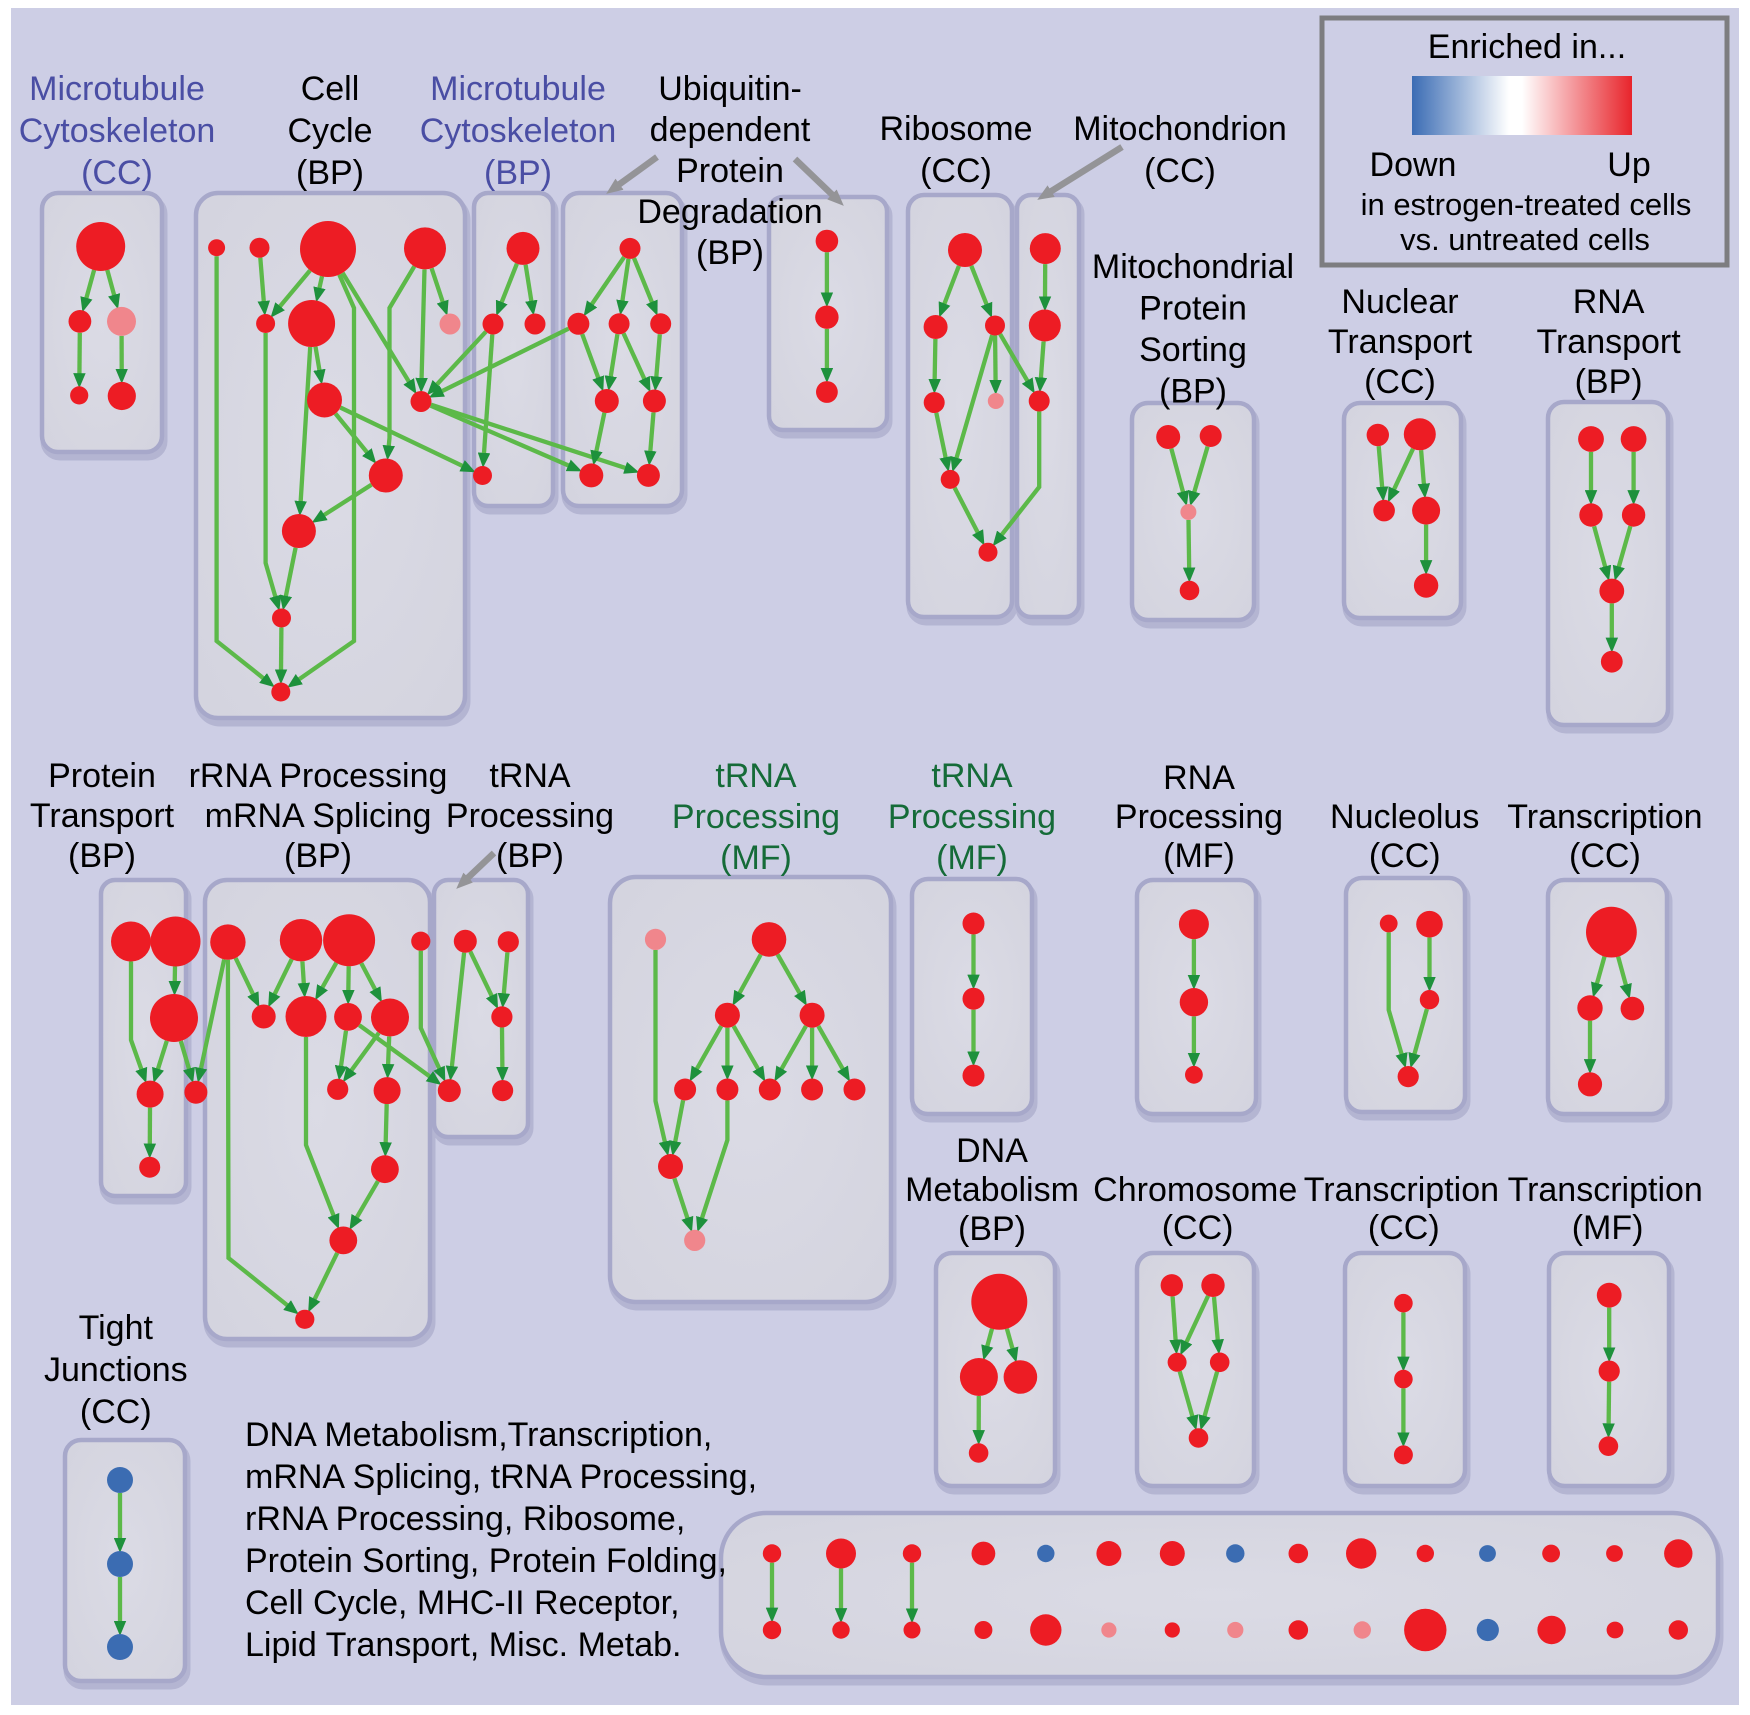 The width and height of the screenshot is (1750, 1715). What do you see at coordinates (1525, 239) in the screenshot?
I see `svg-text: vs. untreated cells` at bounding box center [1525, 239].